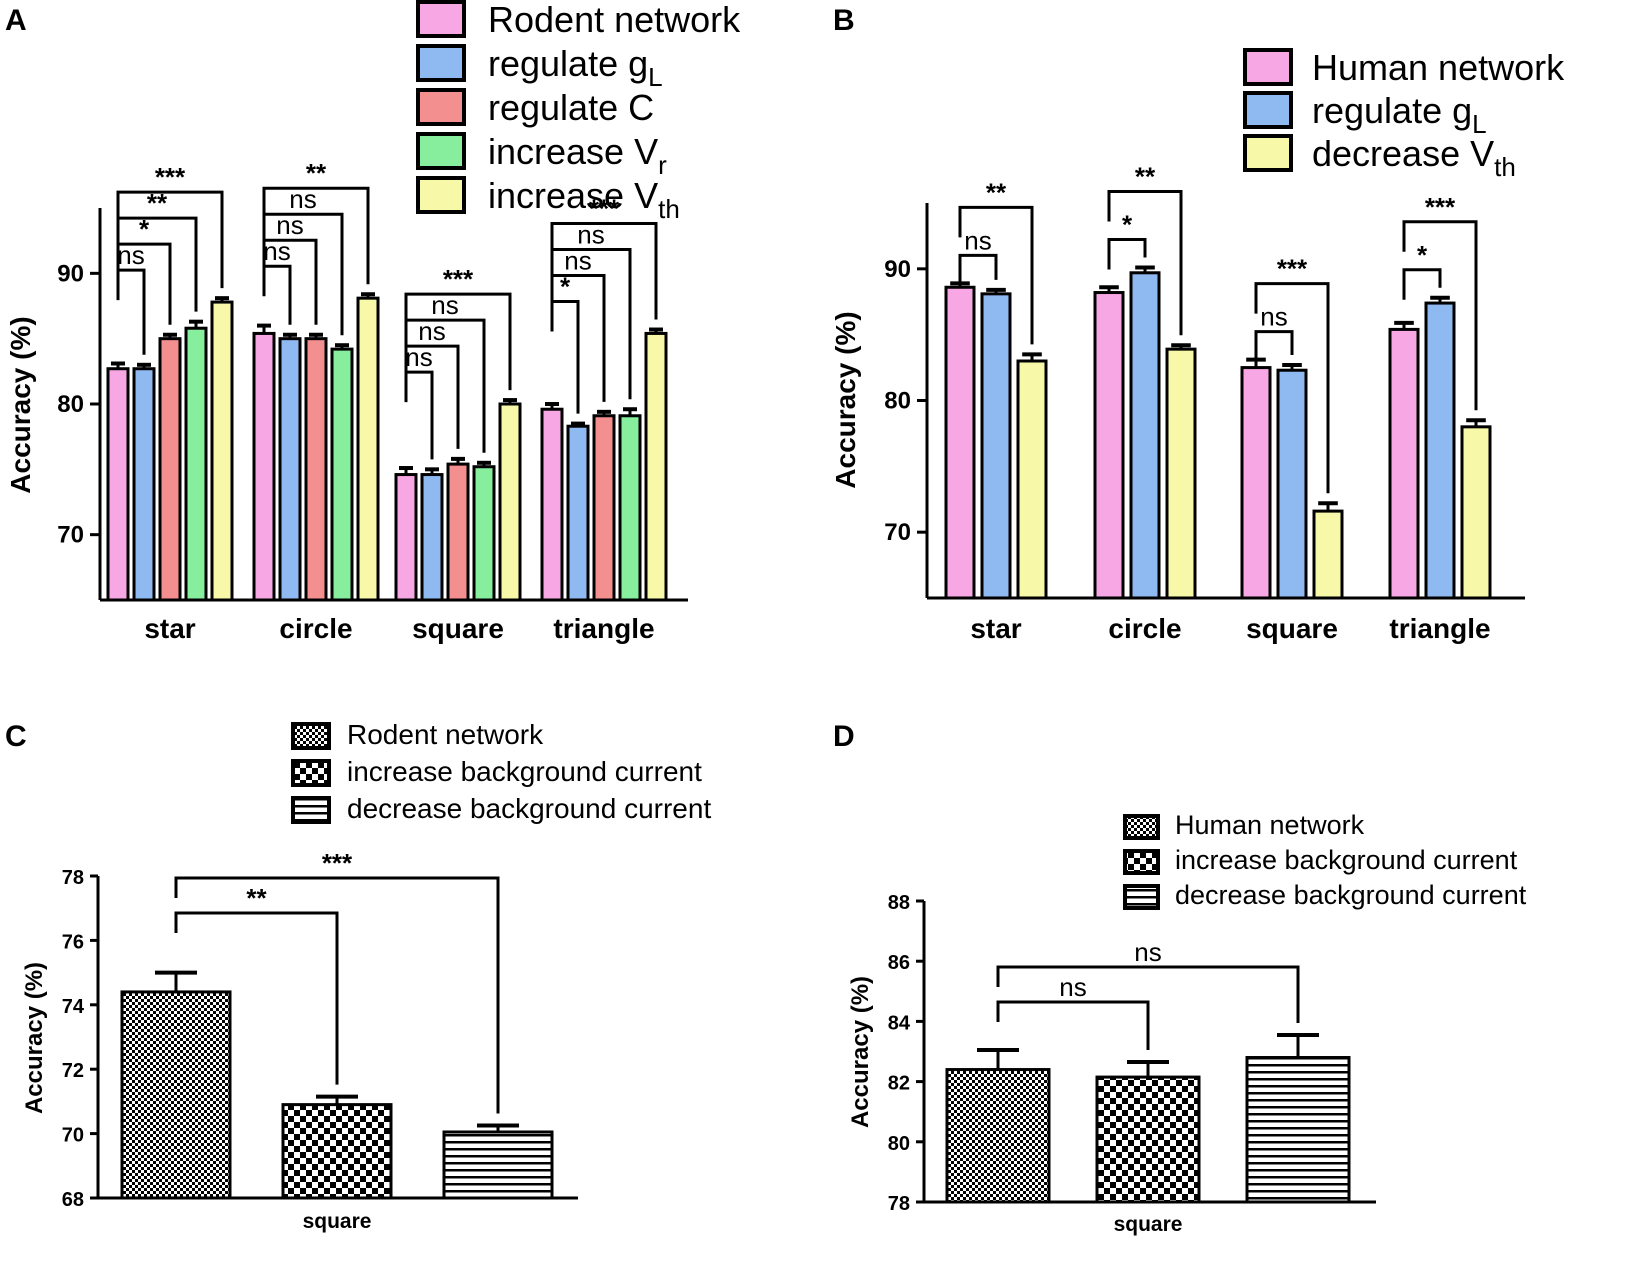  I want to click on legend-label-text: increase background current, so click(524, 771).